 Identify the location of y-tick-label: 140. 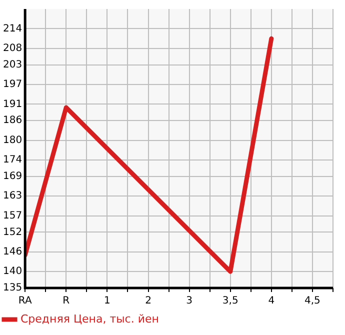
(12, 272).